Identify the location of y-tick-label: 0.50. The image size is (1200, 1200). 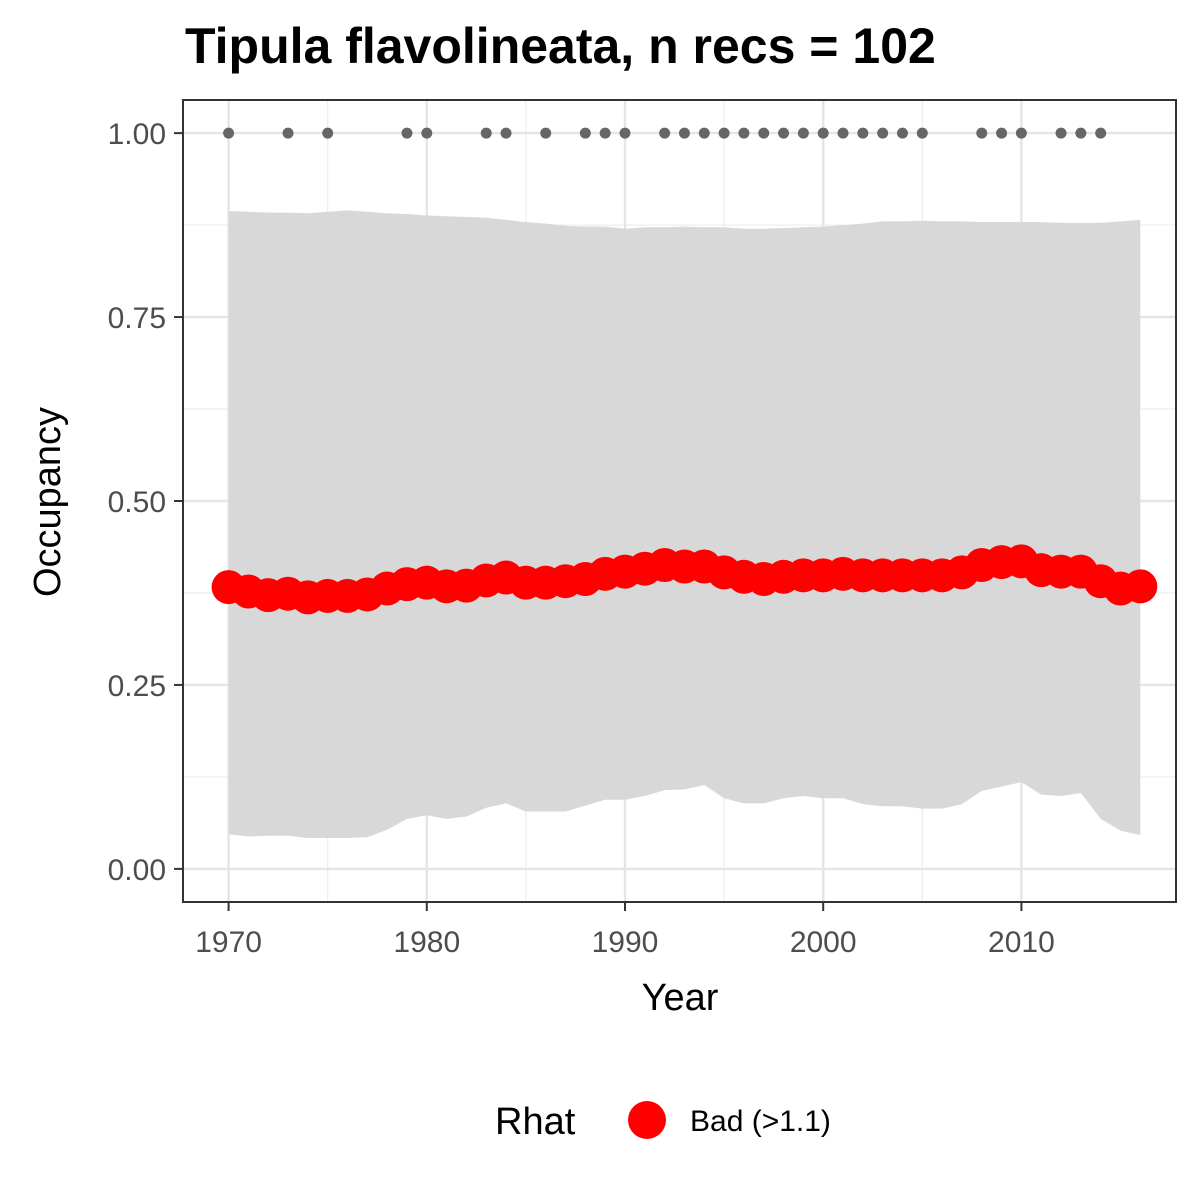
(137, 502).